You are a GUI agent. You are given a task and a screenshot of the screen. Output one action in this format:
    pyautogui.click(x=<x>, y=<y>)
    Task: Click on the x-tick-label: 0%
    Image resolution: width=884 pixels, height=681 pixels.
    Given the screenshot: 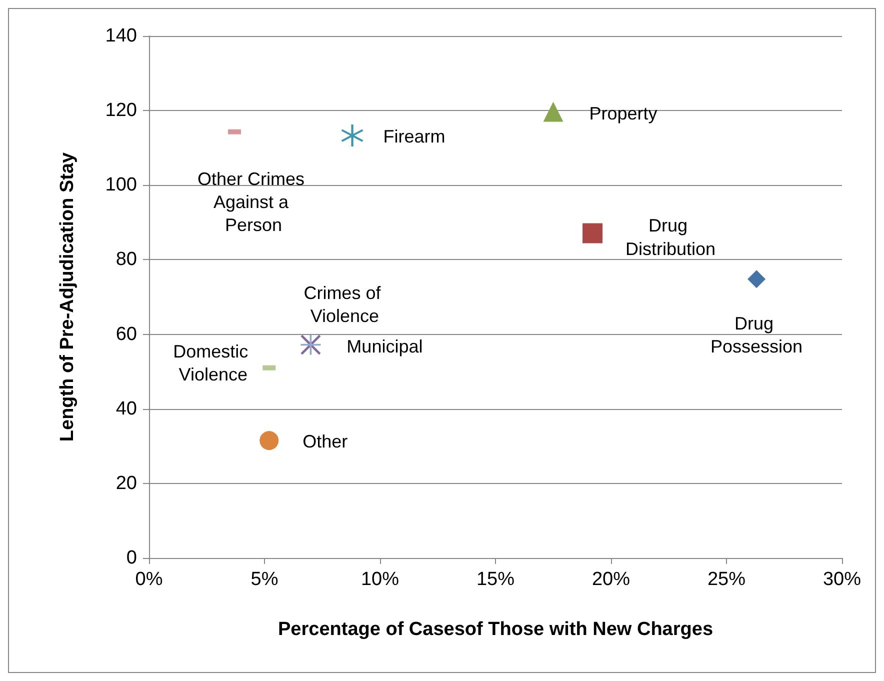 What is the action you would take?
    pyautogui.click(x=149, y=579)
    